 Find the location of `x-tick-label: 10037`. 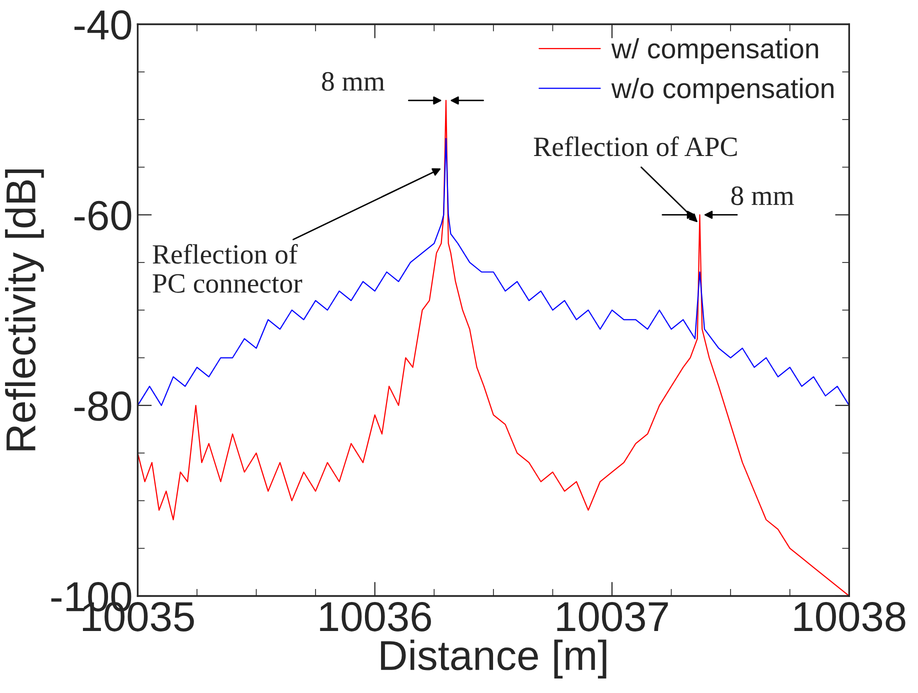

x-tick-label: 10037 is located at coordinates (612, 617).